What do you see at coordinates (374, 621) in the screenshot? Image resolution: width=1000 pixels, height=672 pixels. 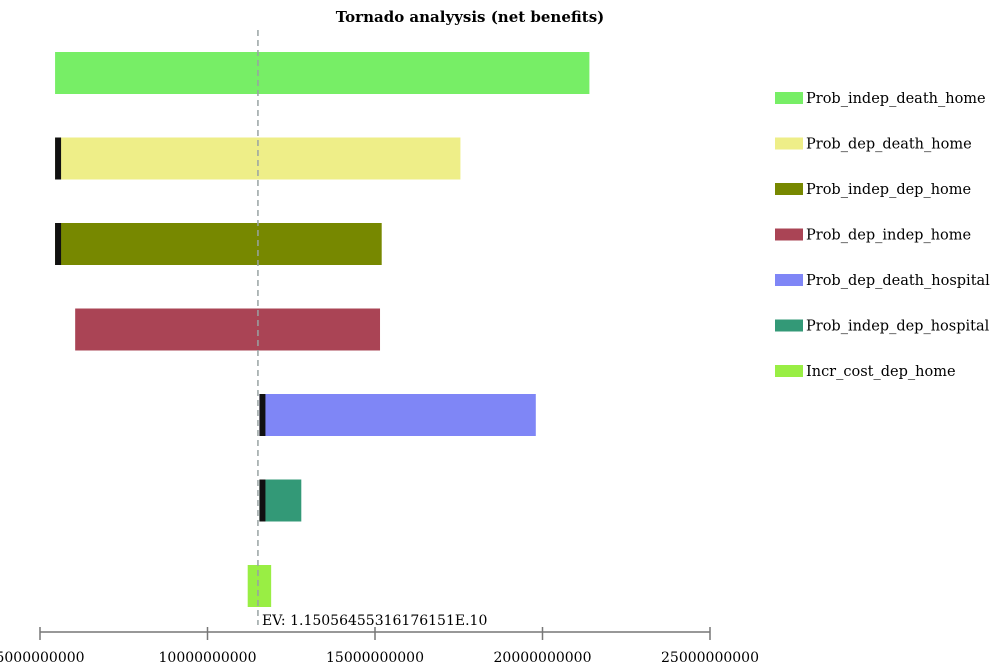 I see `ev-label: EV: 1.15056455316176151E.10` at bounding box center [374, 621].